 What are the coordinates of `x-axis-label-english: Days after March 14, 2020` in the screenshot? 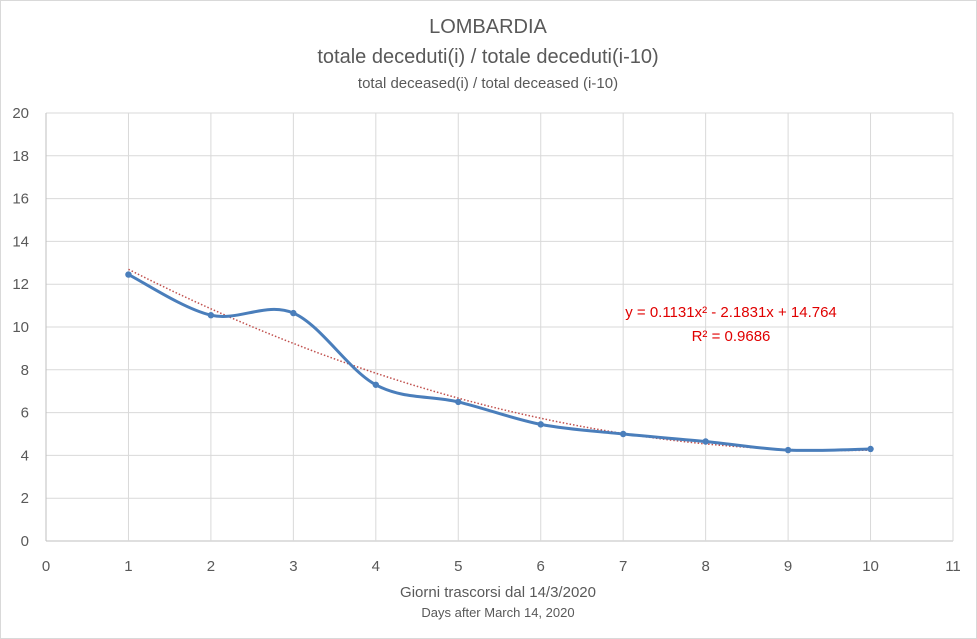 It's located at (497, 612).